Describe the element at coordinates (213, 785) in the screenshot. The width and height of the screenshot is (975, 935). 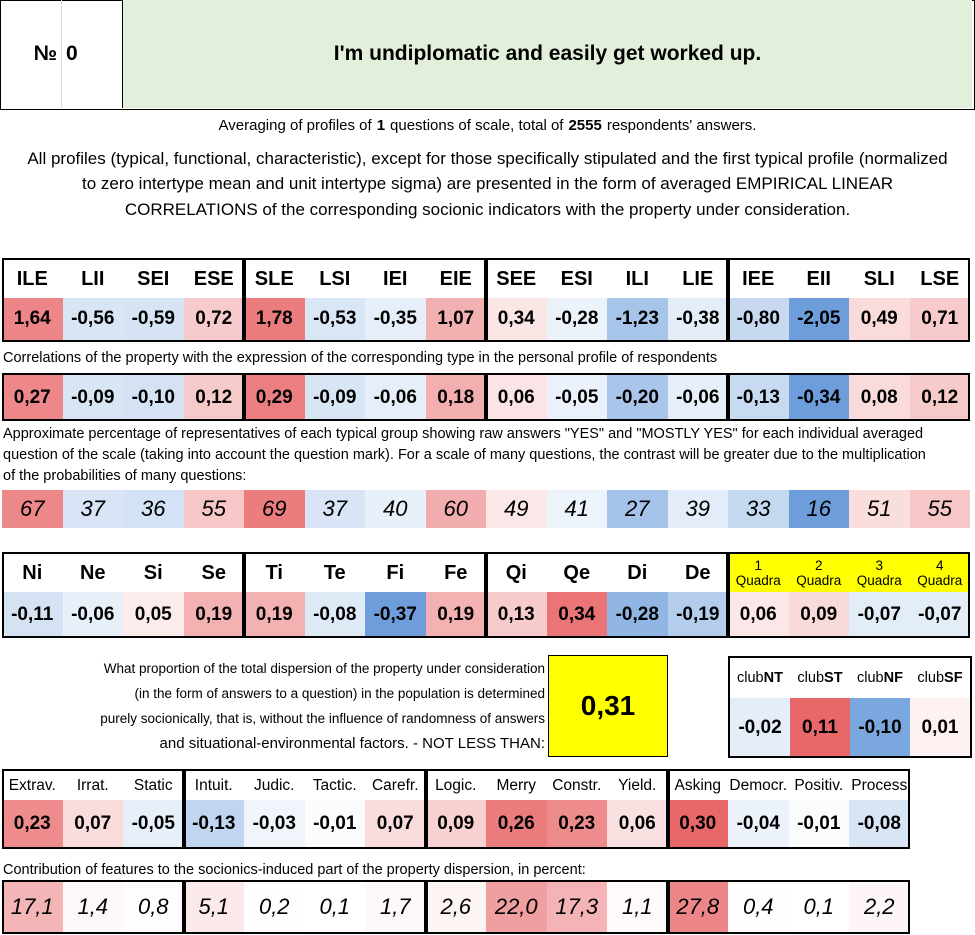
I see `trait-name: Intuit.` at that location.